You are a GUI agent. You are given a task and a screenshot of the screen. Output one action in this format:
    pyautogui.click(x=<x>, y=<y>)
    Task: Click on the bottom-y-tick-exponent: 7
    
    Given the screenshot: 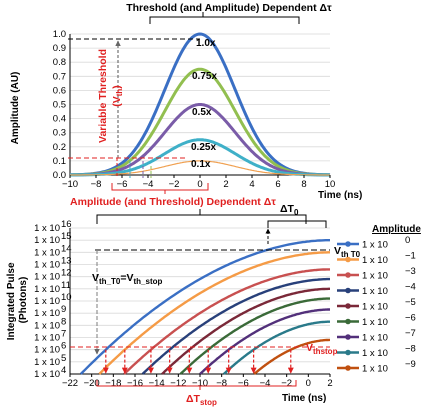 What is the action you would take?
    pyautogui.click(x=63, y=334)
    